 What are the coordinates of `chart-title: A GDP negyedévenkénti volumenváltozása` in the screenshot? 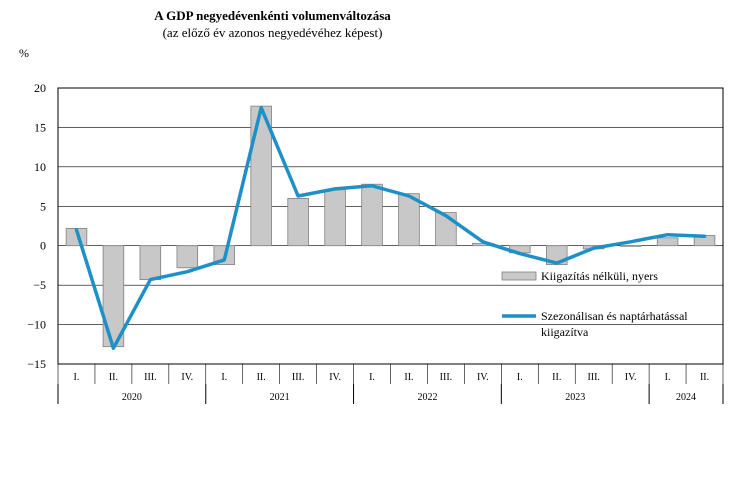 It's located at (272, 15).